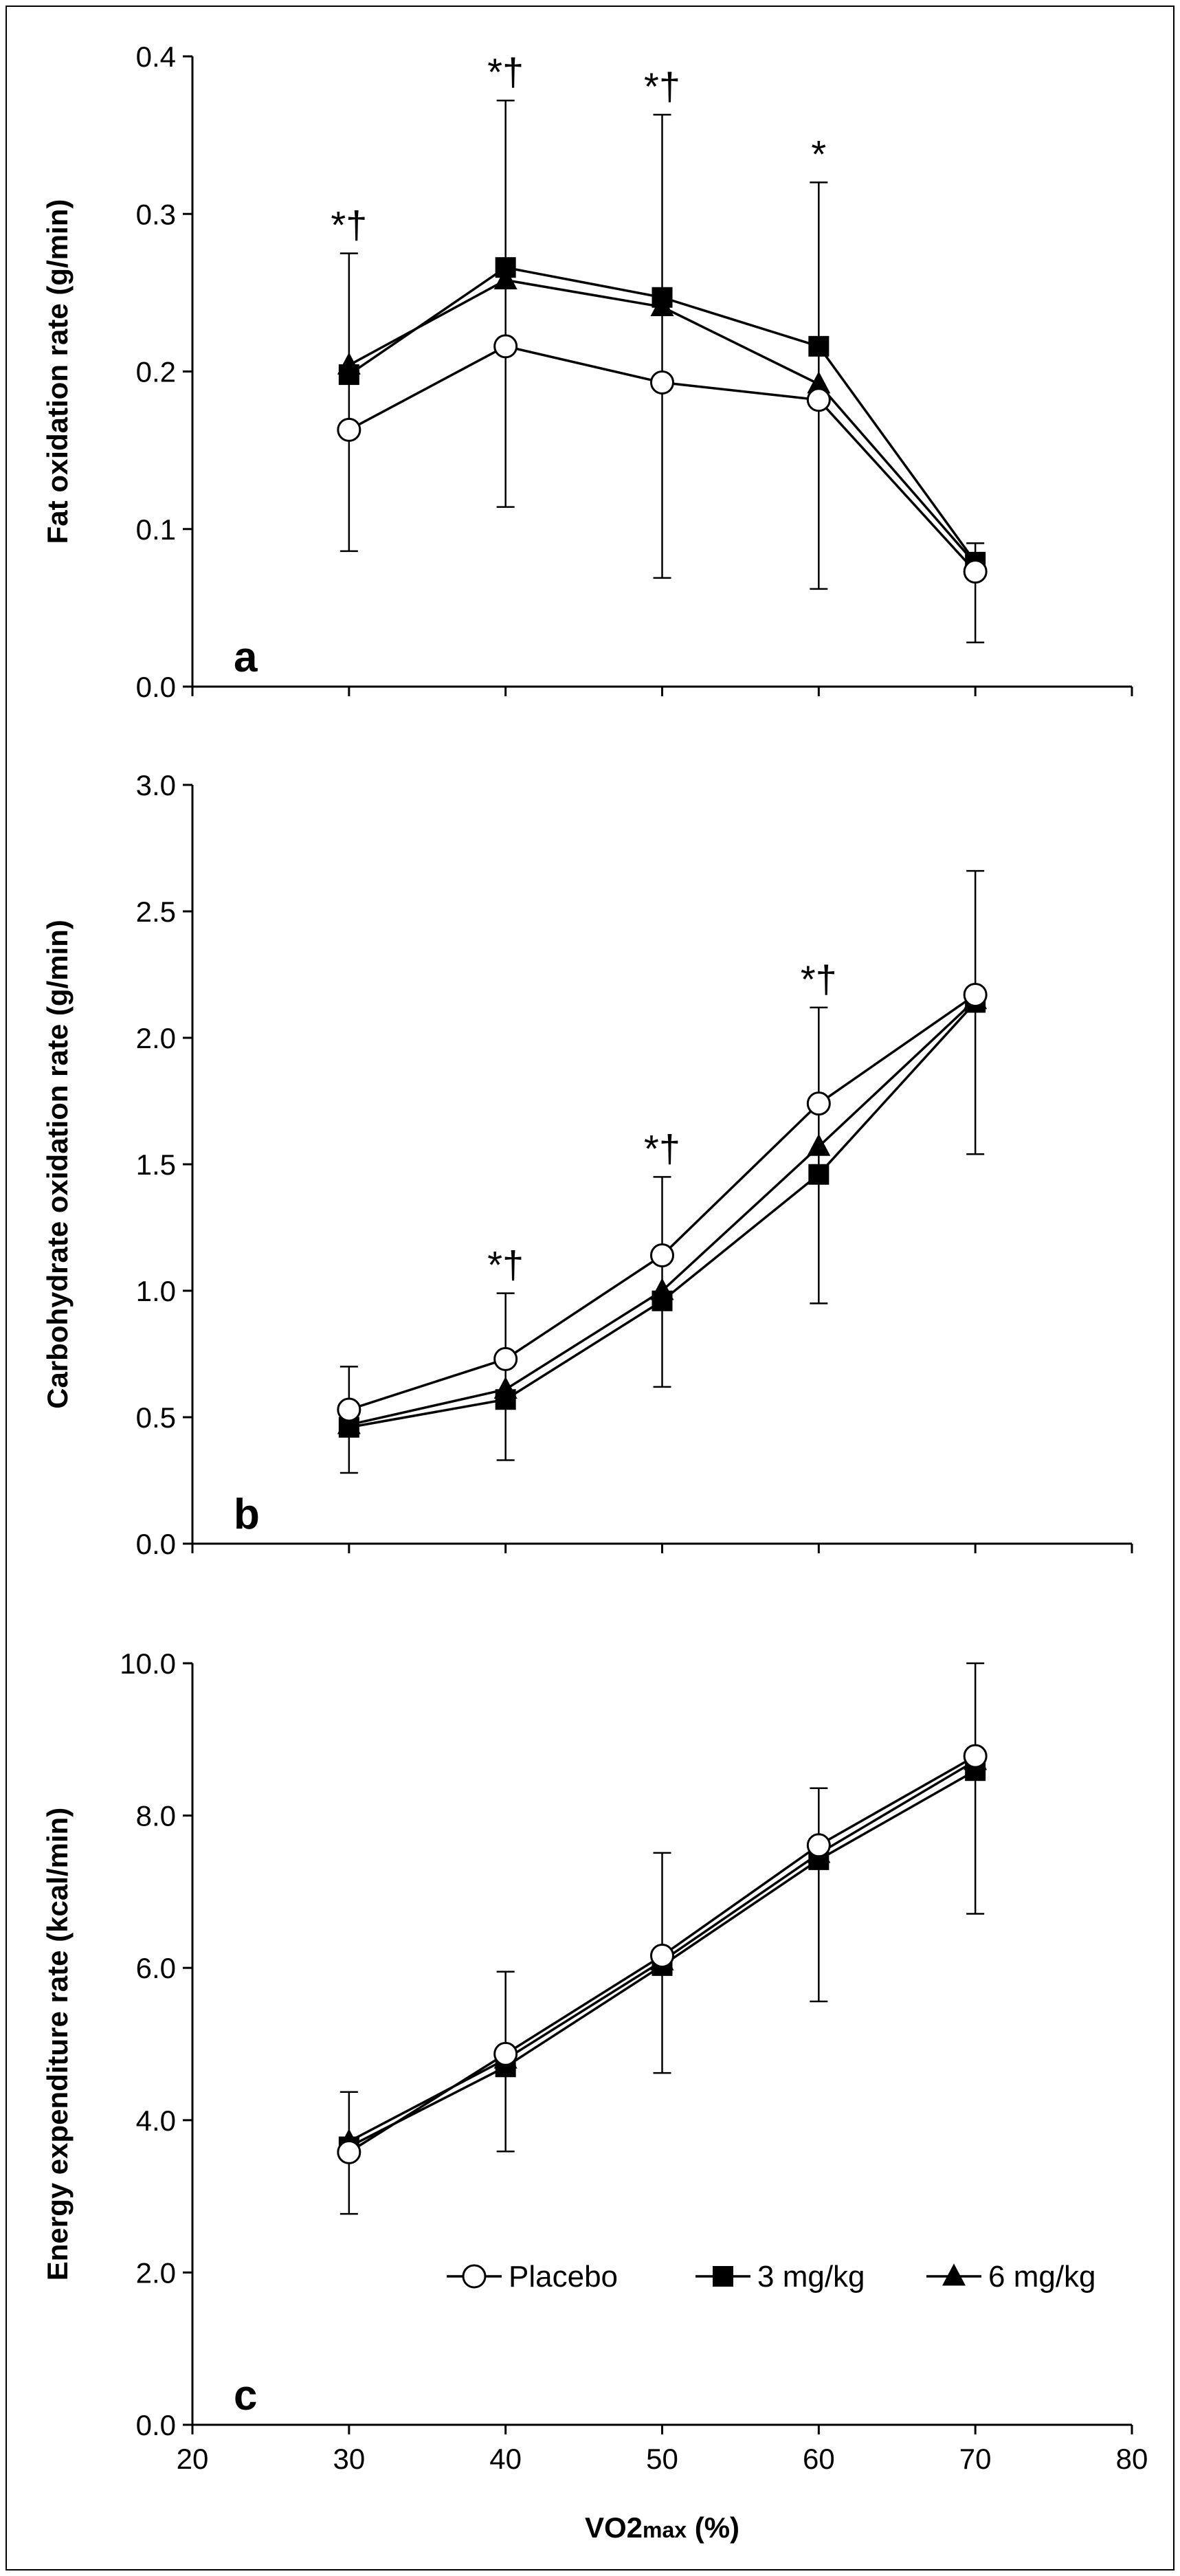 The height and width of the screenshot is (2576, 1180). Describe the element at coordinates (245, 2395) in the screenshot. I see `panel-label: c` at that location.